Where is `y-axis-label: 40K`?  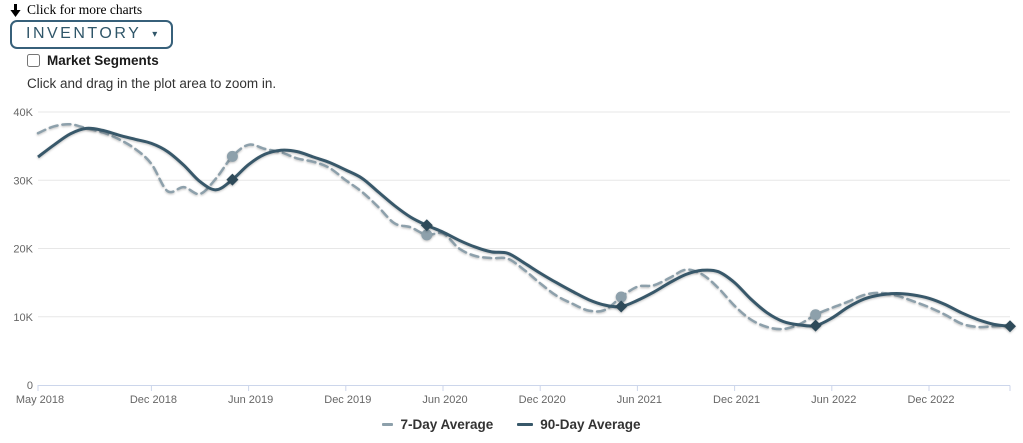 y-axis-label: 40K is located at coordinates (23, 113).